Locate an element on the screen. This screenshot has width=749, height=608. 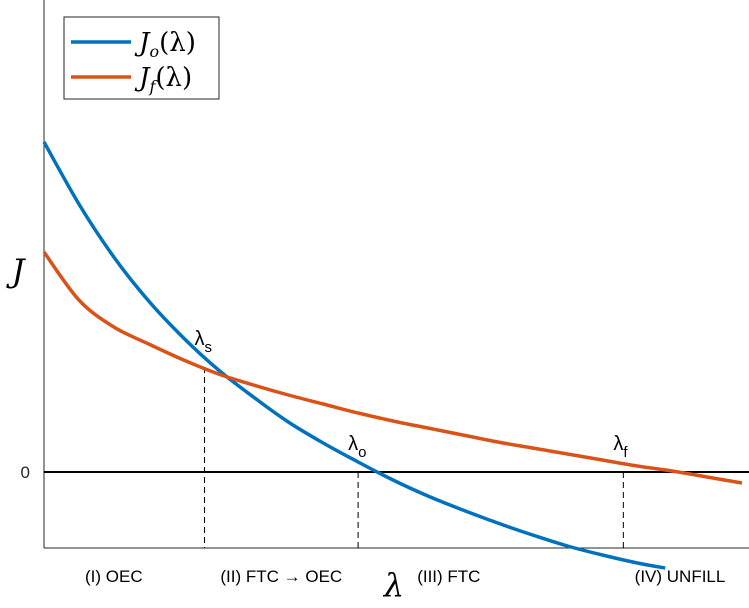
legend-jo-base: J is located at coordinates (142, 43).